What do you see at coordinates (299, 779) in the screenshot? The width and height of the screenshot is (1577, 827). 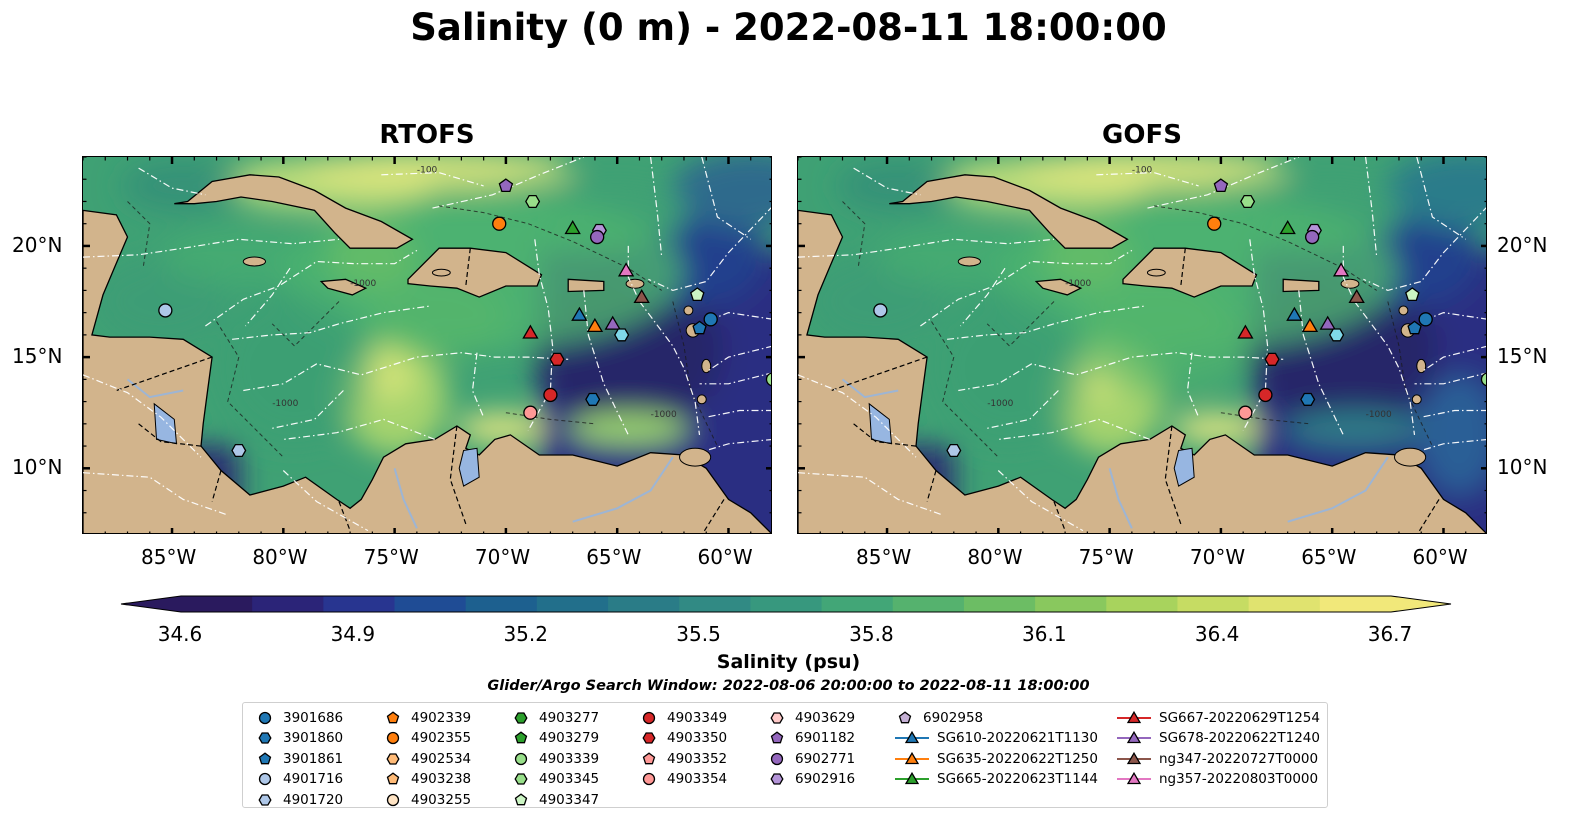 I see `legend-item: 4901716` at bounding box center [299, 779].